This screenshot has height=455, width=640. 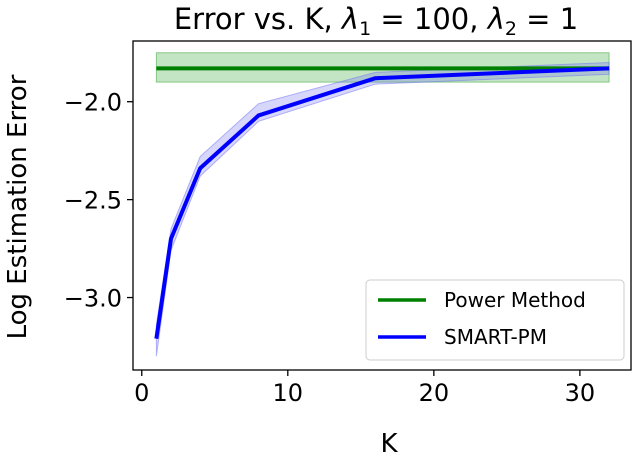 I want to click on chart-title: Error vs. K, λ1 = 100, λ2 = 1, so click(x=376, y=21).